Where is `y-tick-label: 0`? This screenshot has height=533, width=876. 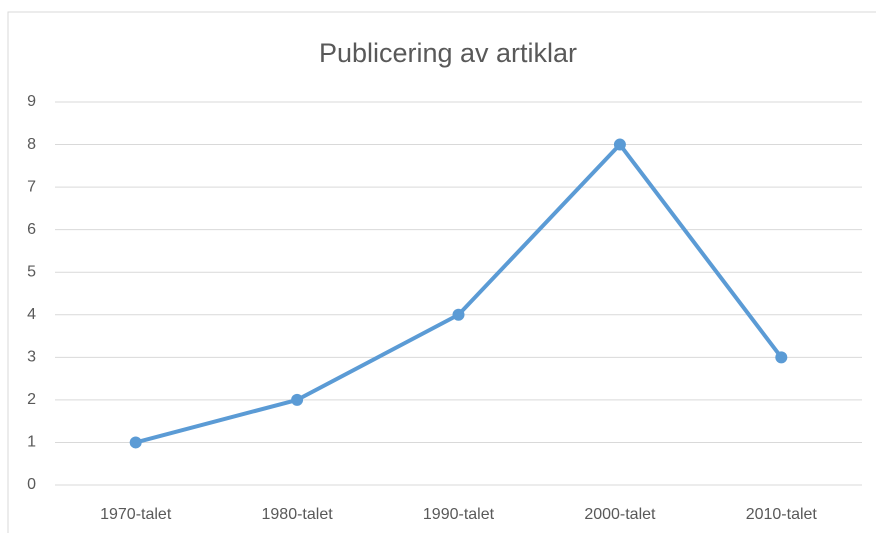 y-tick-label: 0 is located at coordinates (31, 484).